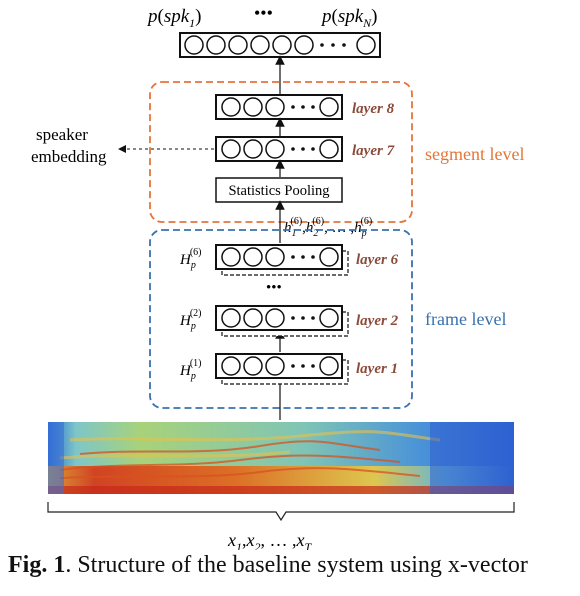 Image resolution: width=580 pixels, height=596 pixels. Describe the element at coordinates (263, 30) in the screenshot. I see `output-layer: p(spk1) ••• p(spkN)` at that location.